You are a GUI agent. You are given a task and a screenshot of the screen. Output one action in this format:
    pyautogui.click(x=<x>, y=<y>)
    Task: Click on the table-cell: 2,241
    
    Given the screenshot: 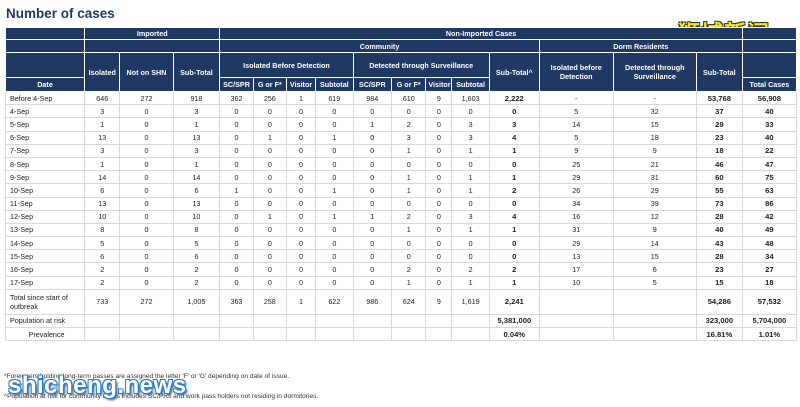 What is the action you would take?
    pyautogui.click(x=514, y=301)
    